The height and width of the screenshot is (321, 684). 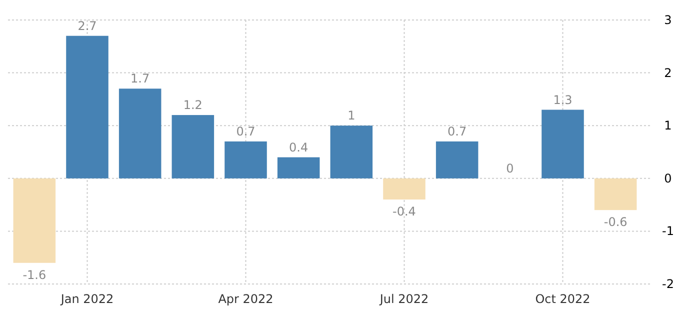 What do you see at coordinates (87, 299) in the screenshot?
I see `x-tick-label: Jan 2022` at bounding box center [87, 299].